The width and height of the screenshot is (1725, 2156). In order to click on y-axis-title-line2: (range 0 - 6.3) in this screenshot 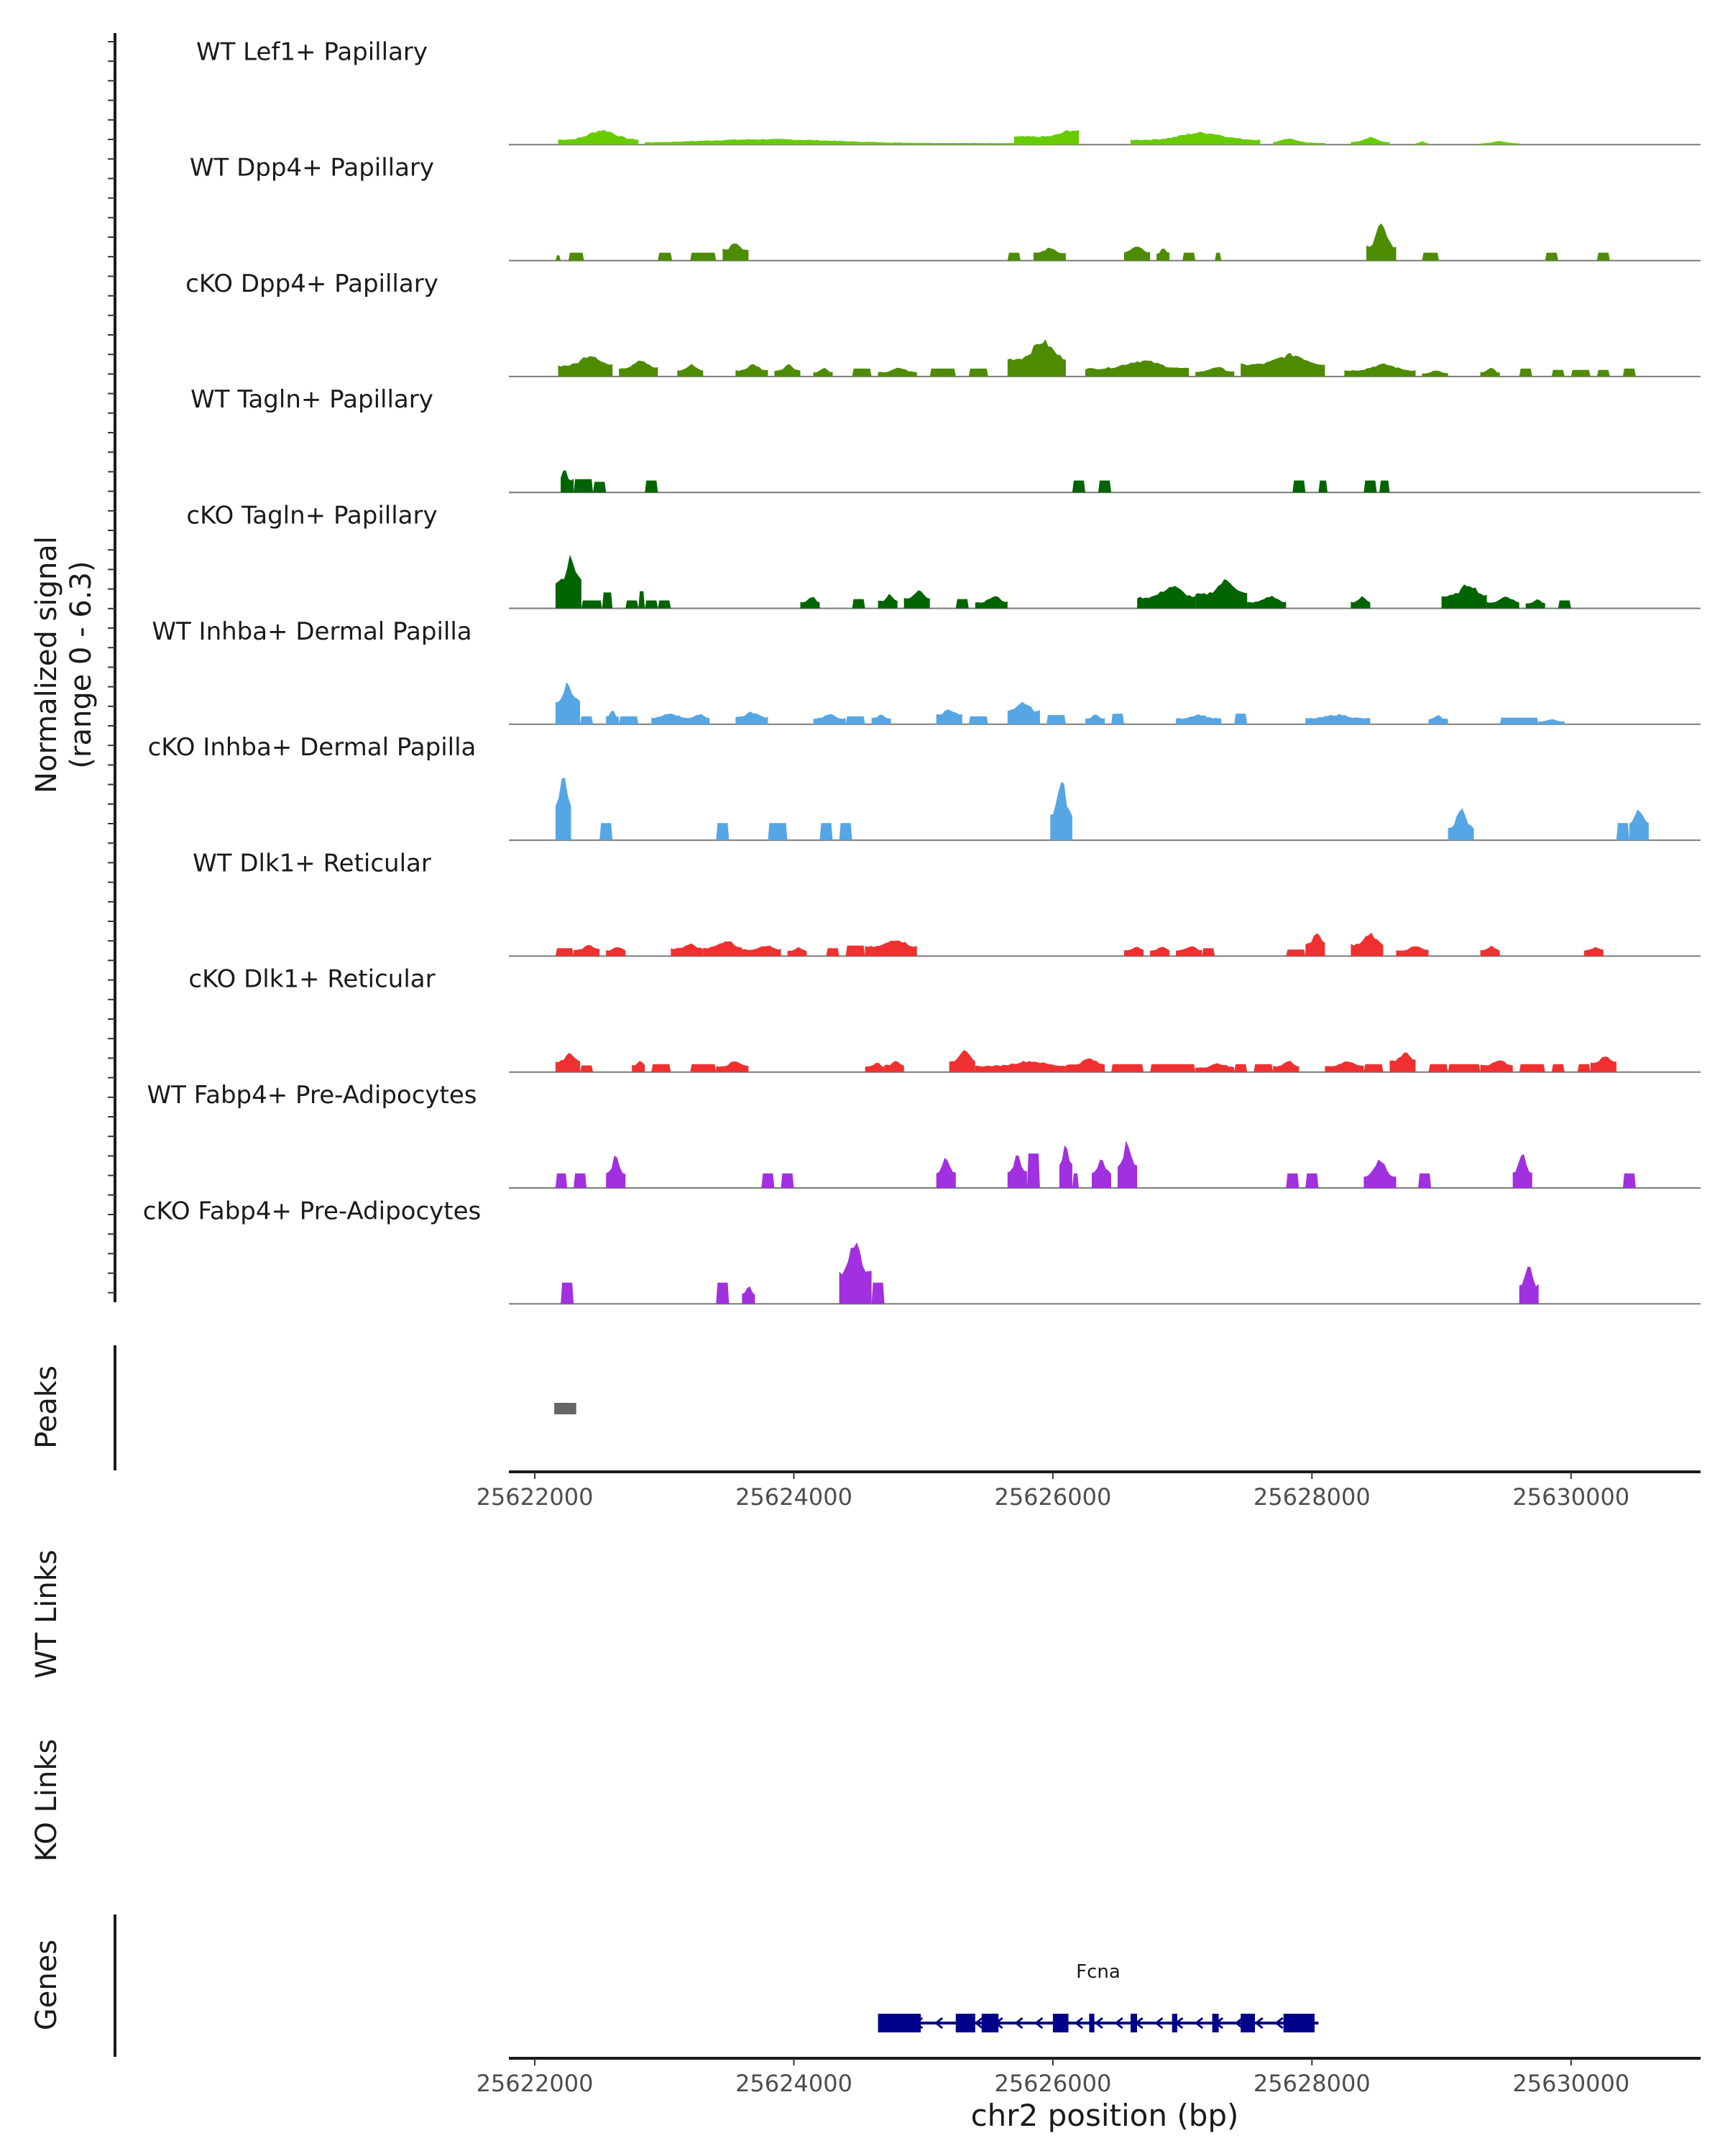, I will do `click(81, 664)`.